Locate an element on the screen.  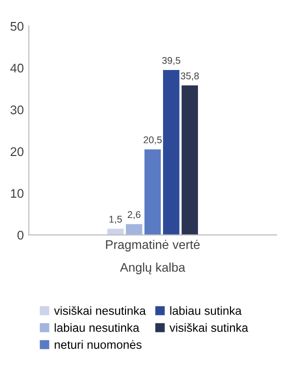
y-tick-label: 10 is located at coordinates (17, 193).